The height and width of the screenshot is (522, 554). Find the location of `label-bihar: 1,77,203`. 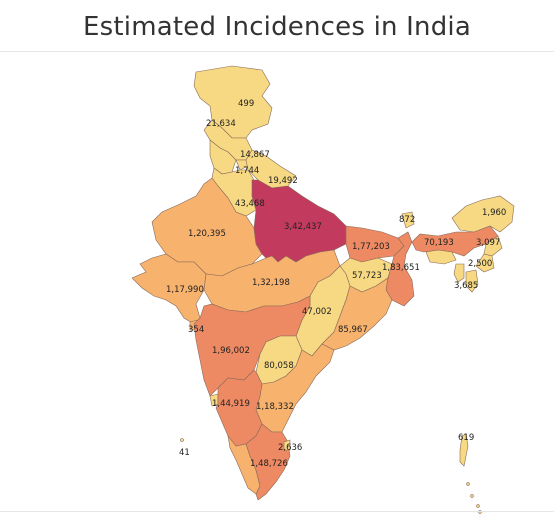

label-bihar: 1,77,203 is located at coordinates (371, 247).